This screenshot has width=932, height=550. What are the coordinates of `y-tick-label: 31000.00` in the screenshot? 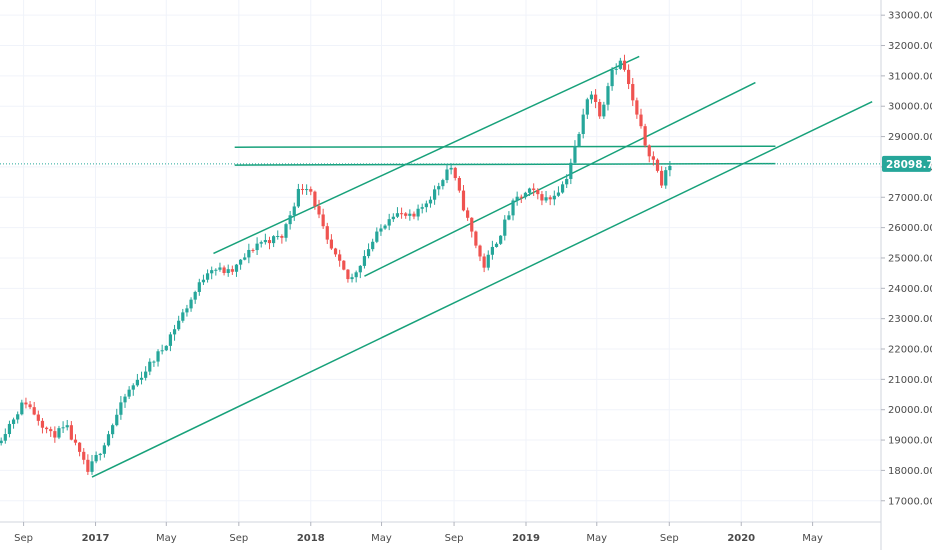 It's located at (910, 76).